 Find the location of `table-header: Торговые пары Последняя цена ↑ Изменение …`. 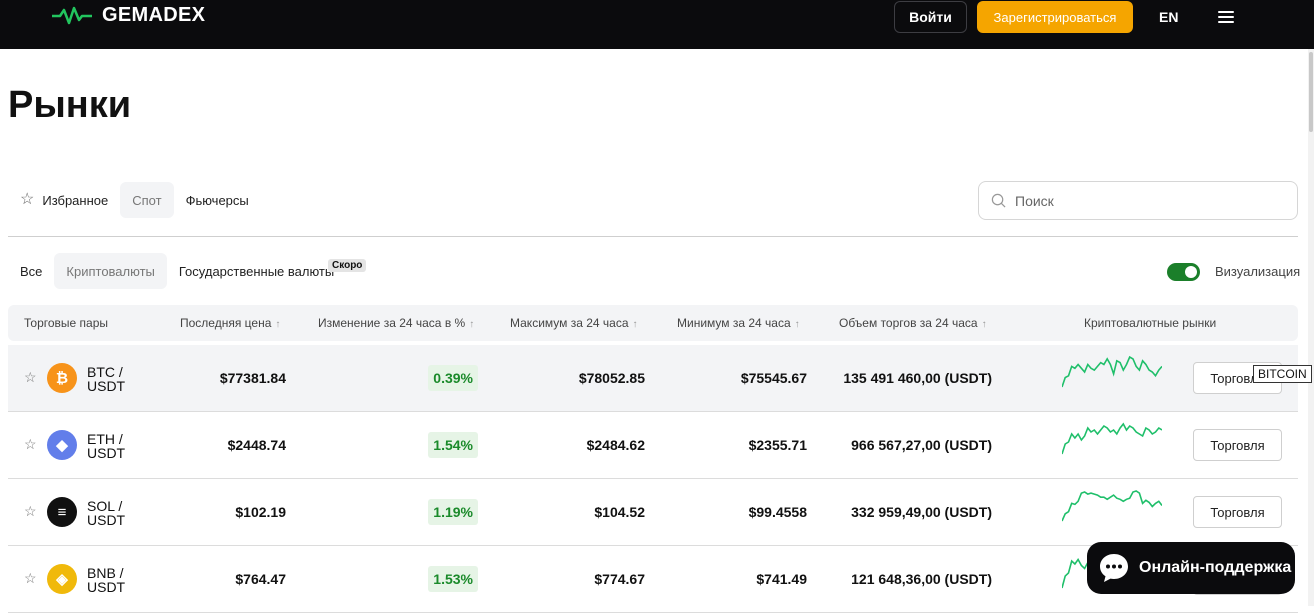

table-header: Торговые пары Последняя цена ↑ Изменение … is located at coordinates (653, 323).